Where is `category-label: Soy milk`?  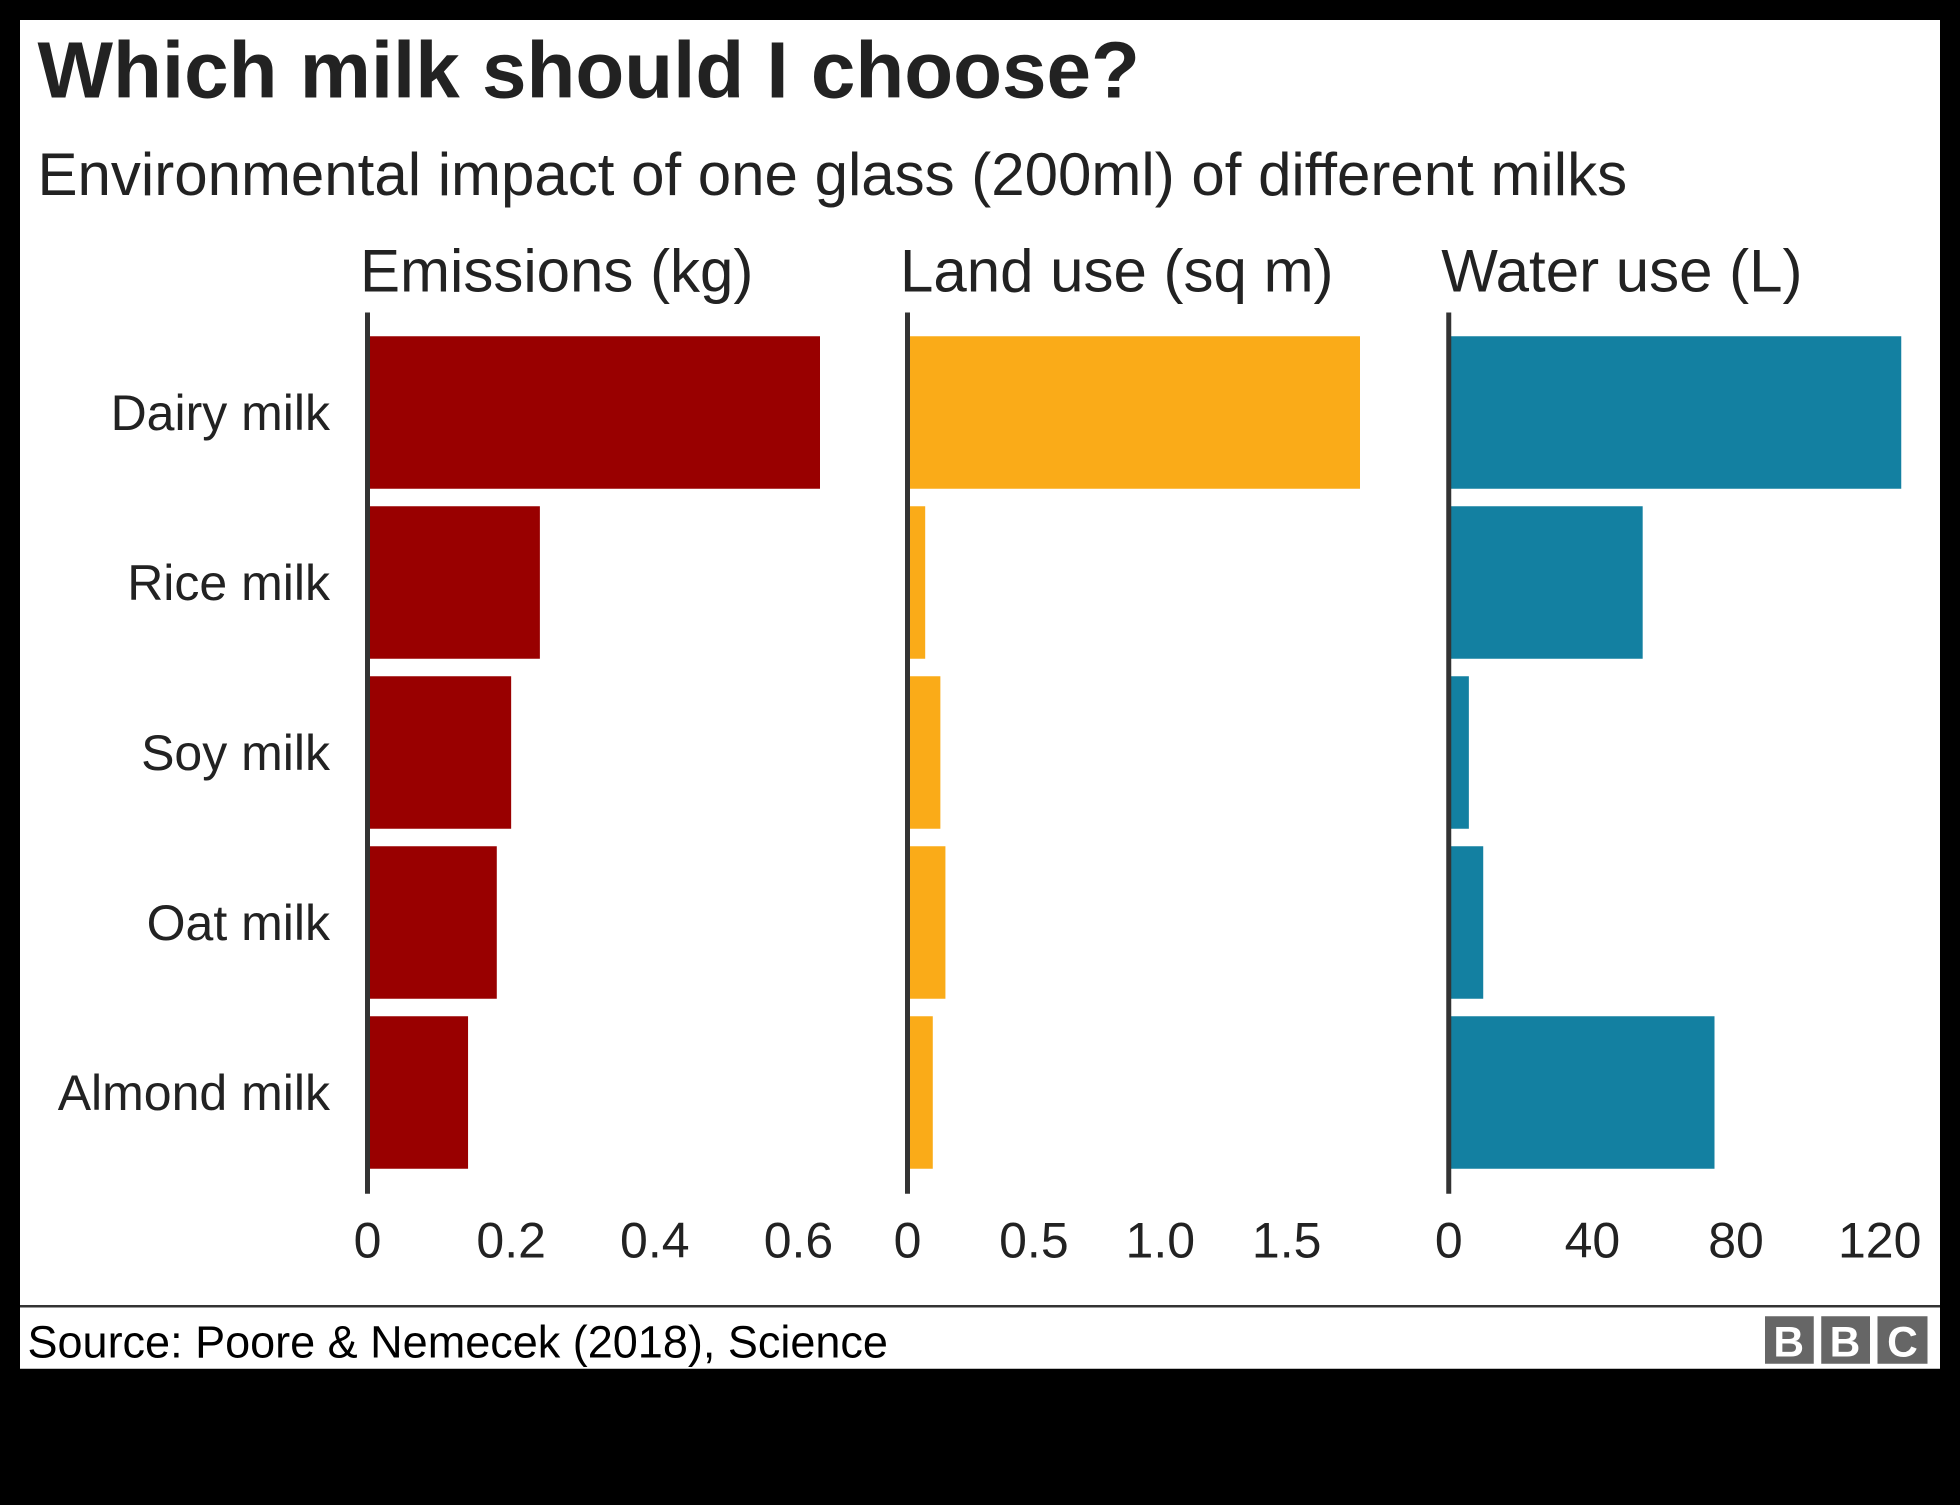 category-label: Soy milk is located at coordinates (236, 753).